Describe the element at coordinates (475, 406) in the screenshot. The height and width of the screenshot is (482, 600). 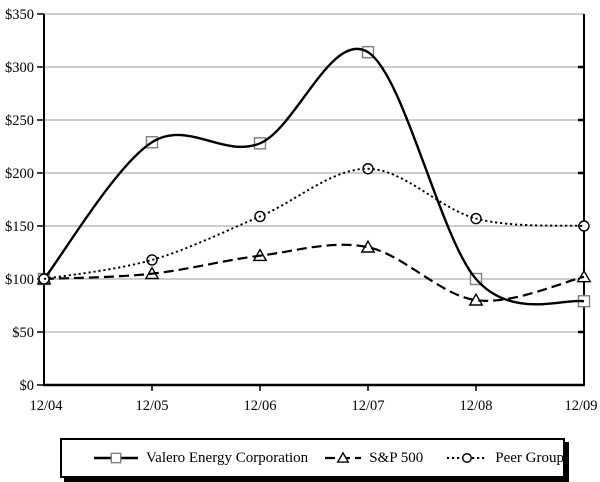
I see `x-axis-label-12-08: 12/08` at that location.